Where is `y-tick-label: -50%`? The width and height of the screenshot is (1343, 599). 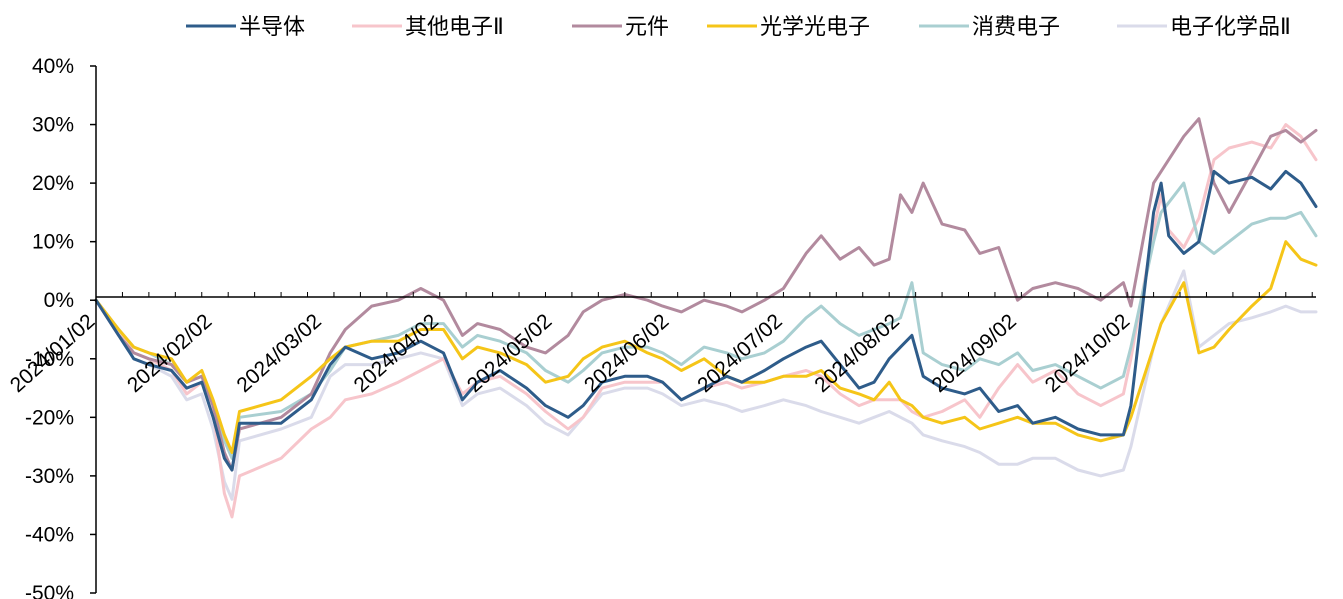 y-tick-label: -50% is located at coordinates (49, 590).